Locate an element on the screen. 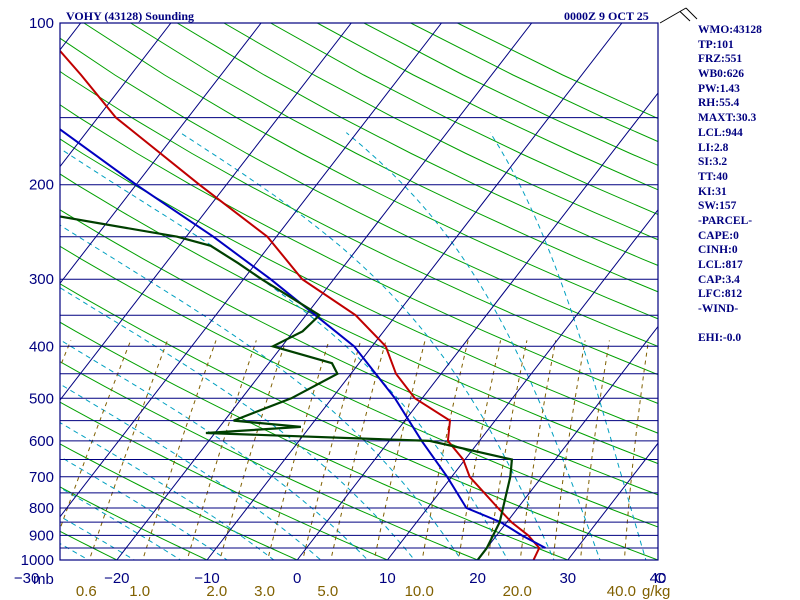  index-item: KI:31 is located at coordinates (712, 191).